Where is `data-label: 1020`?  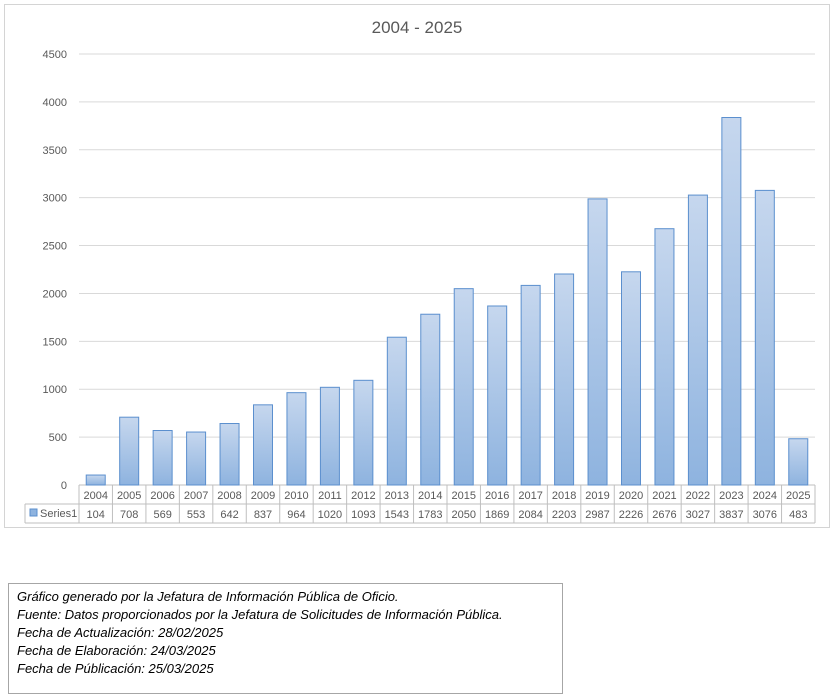 data-label: 1020 is located at coordinates (330, 515).